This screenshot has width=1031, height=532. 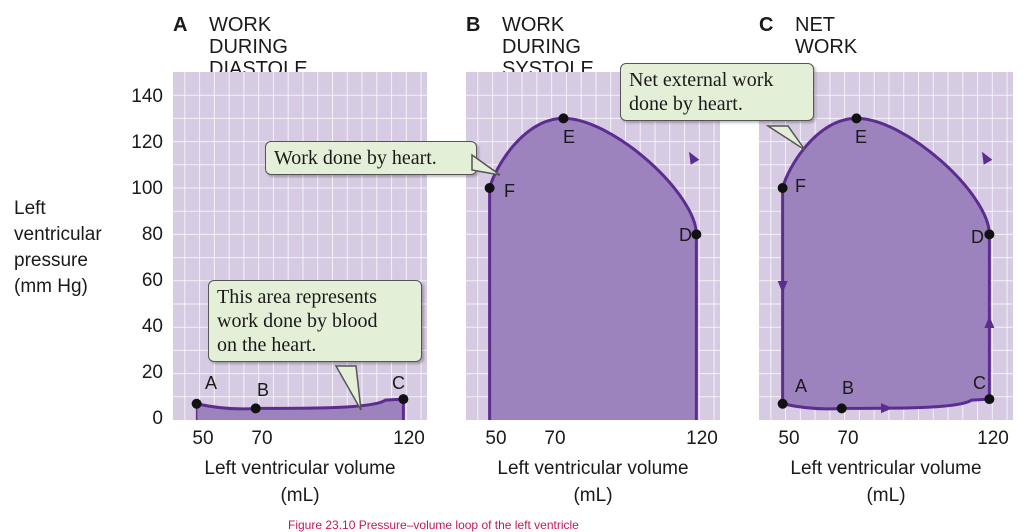 I want to click on panel-title-c-text: NET WORK, so click(x=826, y=36).